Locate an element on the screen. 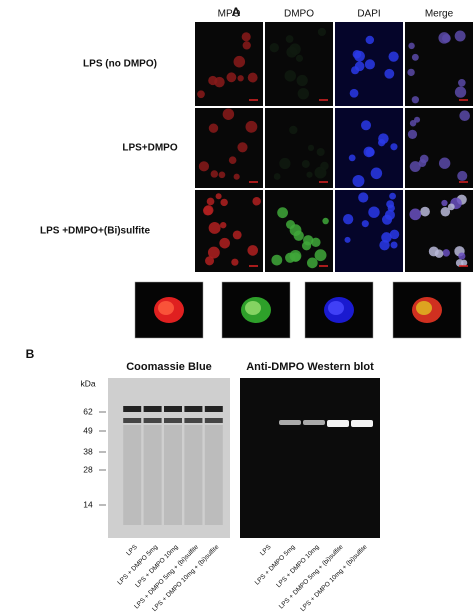 Image resolution: width=474 pixels, height=615 pixels. column-header: DMPO is located at coordinates (299, 14).